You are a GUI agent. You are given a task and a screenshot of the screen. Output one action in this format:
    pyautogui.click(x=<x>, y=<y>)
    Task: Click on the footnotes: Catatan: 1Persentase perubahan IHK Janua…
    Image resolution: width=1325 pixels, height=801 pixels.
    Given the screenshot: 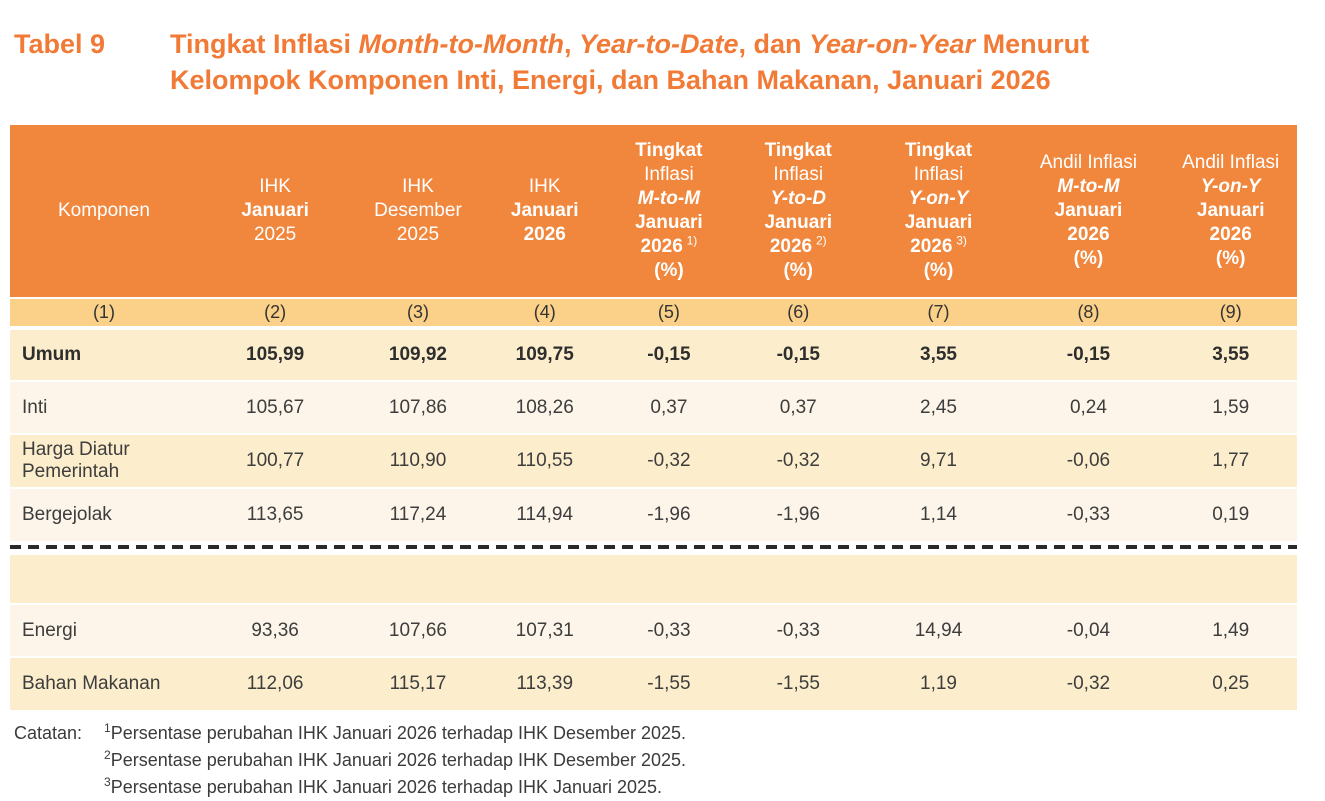 What is the action you would take?
    pyautogui.click(x=669, y=760)
    